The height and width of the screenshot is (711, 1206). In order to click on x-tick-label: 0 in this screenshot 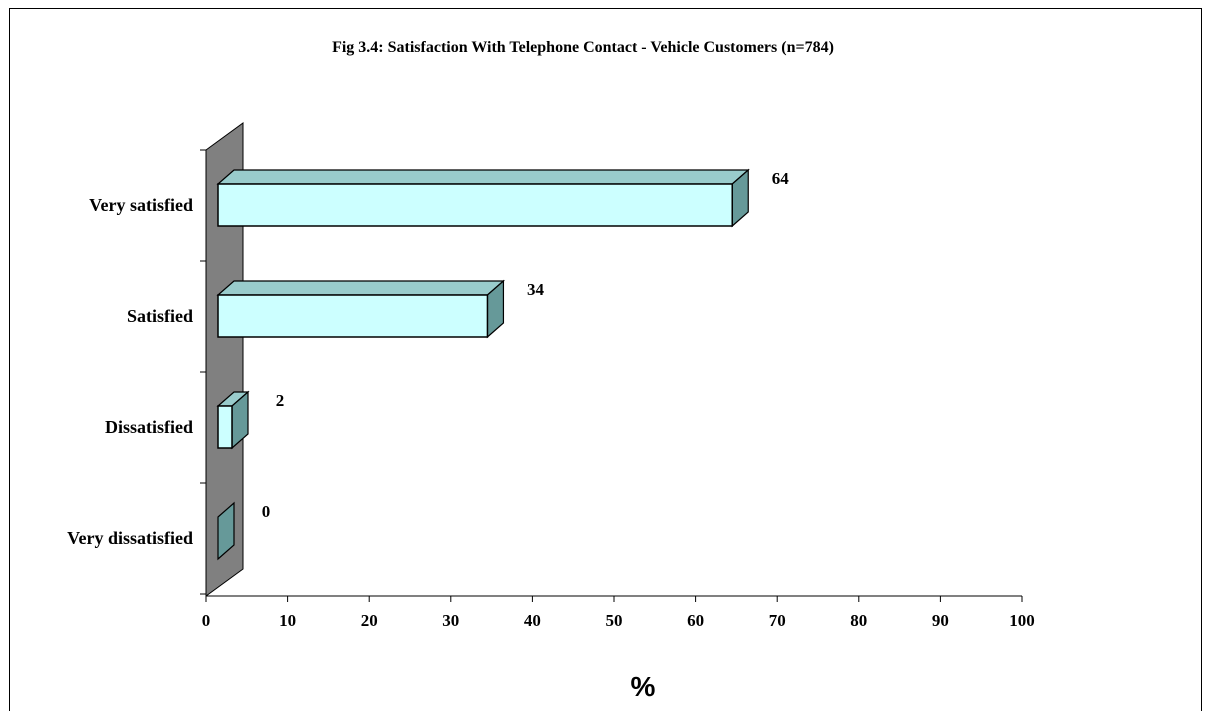, I will do `click(206, 620)`.